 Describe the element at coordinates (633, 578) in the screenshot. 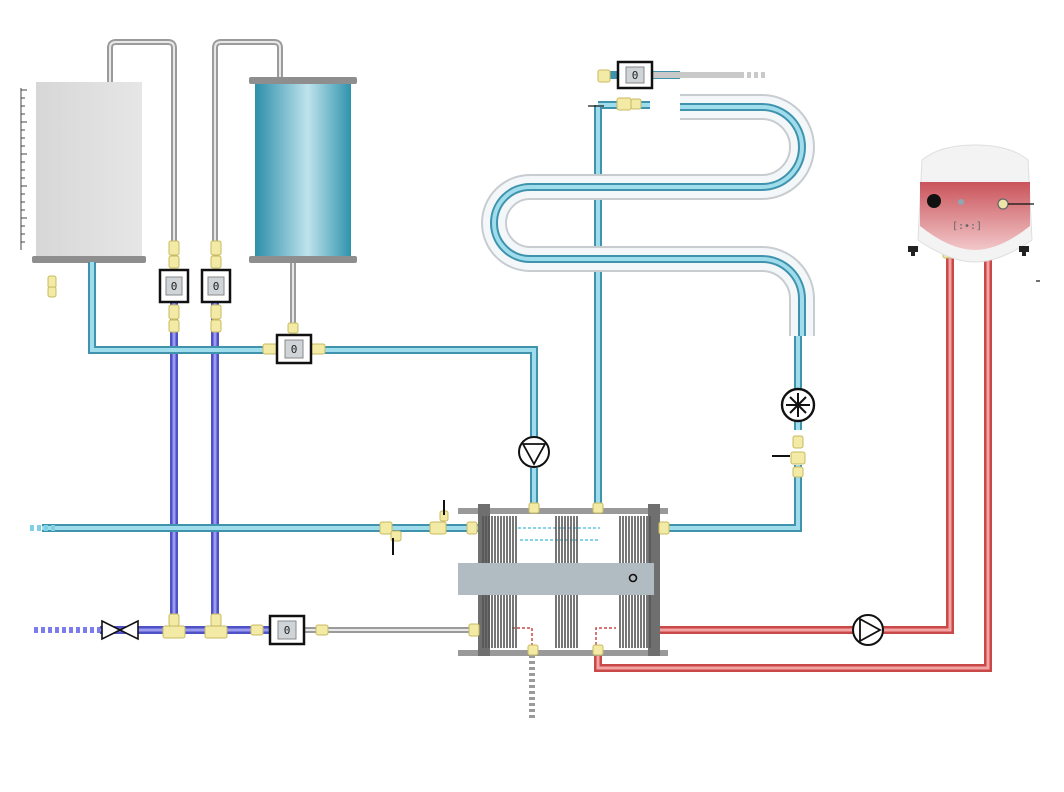

I see `indicator-dot` at that location.